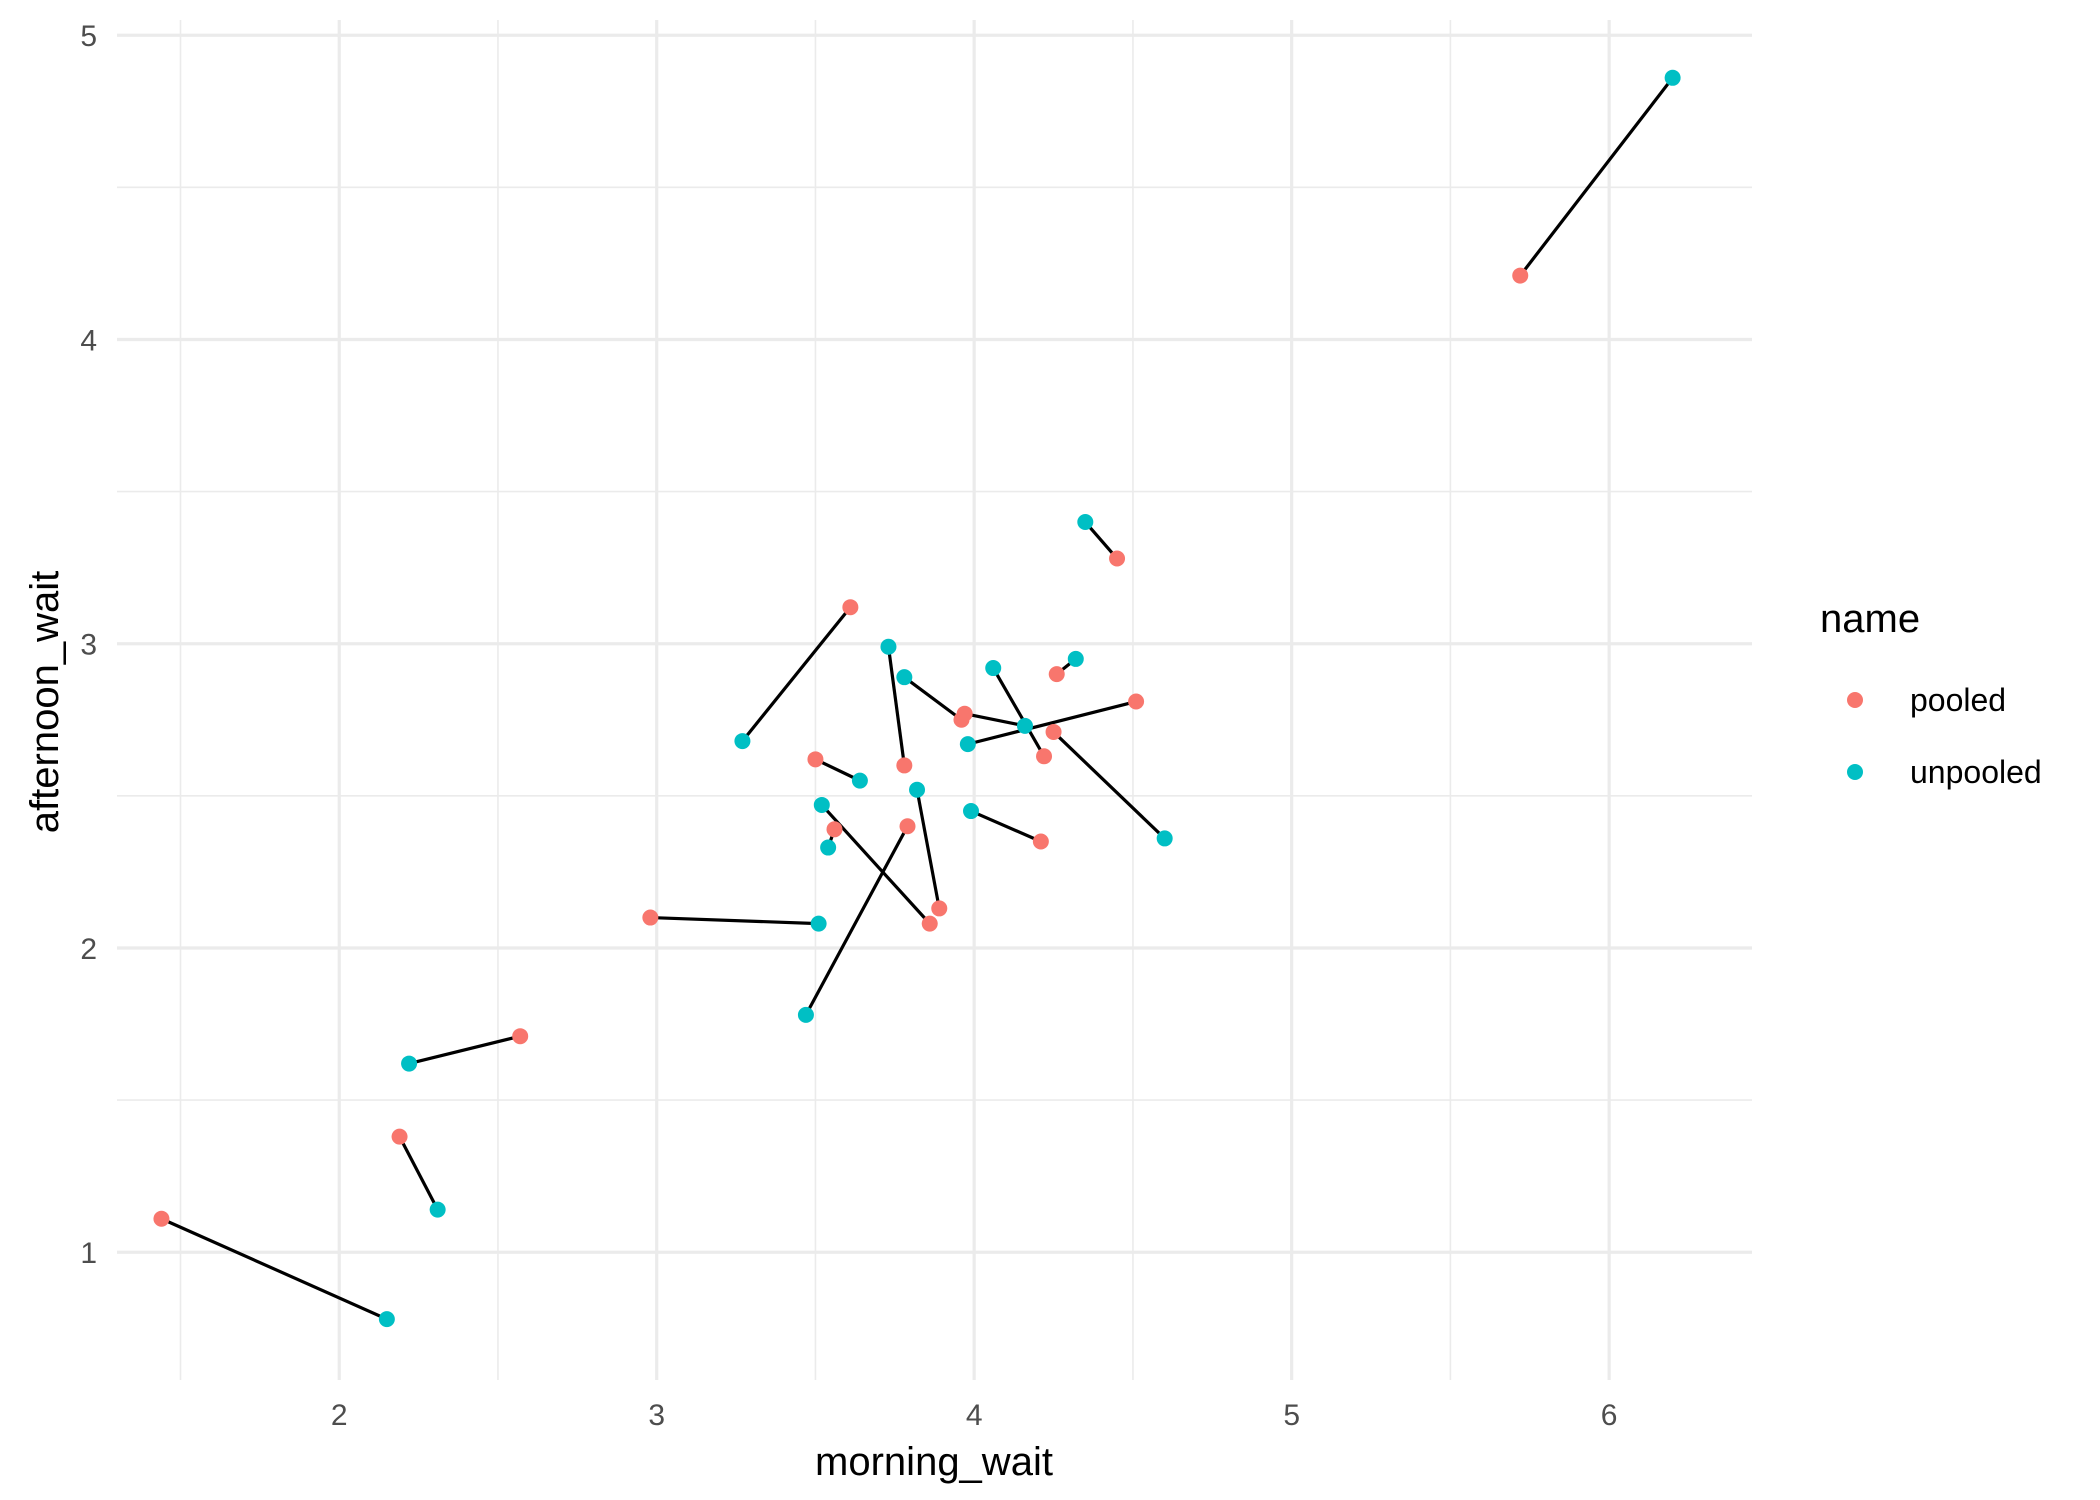 This screenshot has height=1500, width=2100. What do you see at coordinates (1855, 772) in the screenshot?
I see `legend-key-unpooled` at bounding box center [1855, 772].